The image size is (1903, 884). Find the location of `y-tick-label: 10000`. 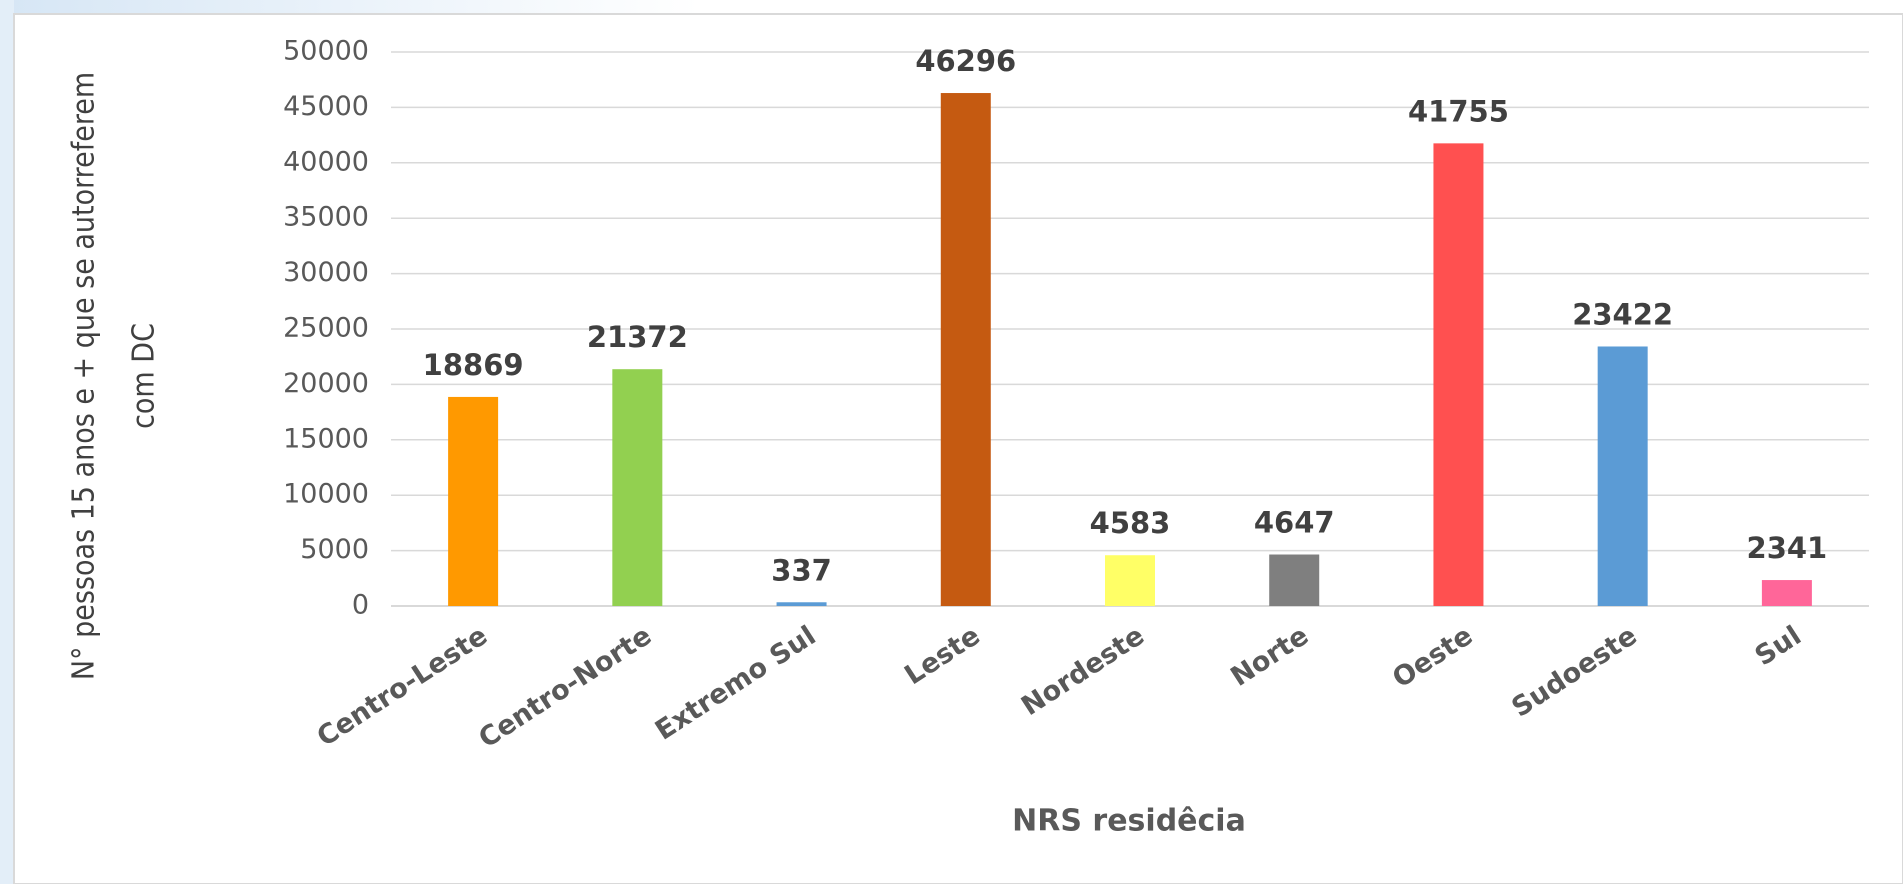

y-tick-label: 10000 is located at coordinates (326, 494).